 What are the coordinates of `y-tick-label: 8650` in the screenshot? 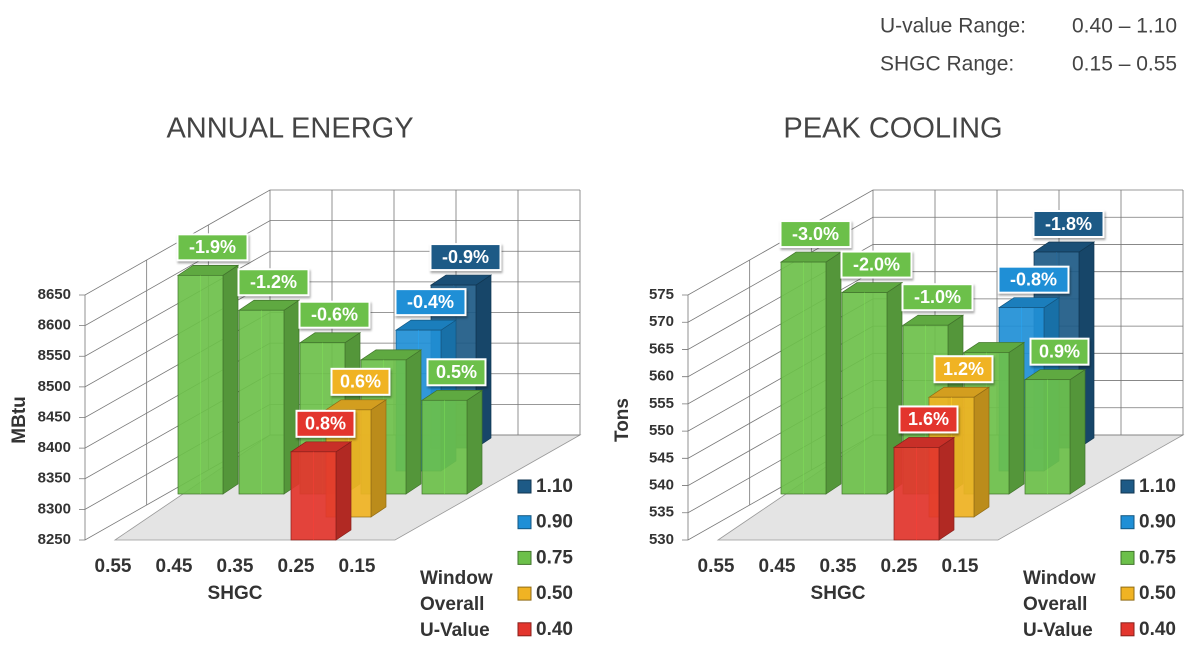 It's located at (54, 294).